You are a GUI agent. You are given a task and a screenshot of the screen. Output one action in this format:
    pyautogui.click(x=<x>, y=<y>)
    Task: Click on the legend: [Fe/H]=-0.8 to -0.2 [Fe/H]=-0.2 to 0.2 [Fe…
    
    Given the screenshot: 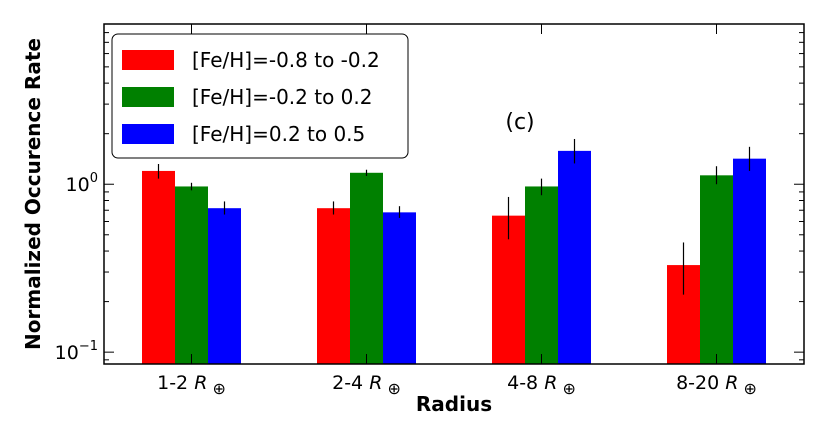 What is the action you would take?
    pyautogui.click(x=260, y=96)
    